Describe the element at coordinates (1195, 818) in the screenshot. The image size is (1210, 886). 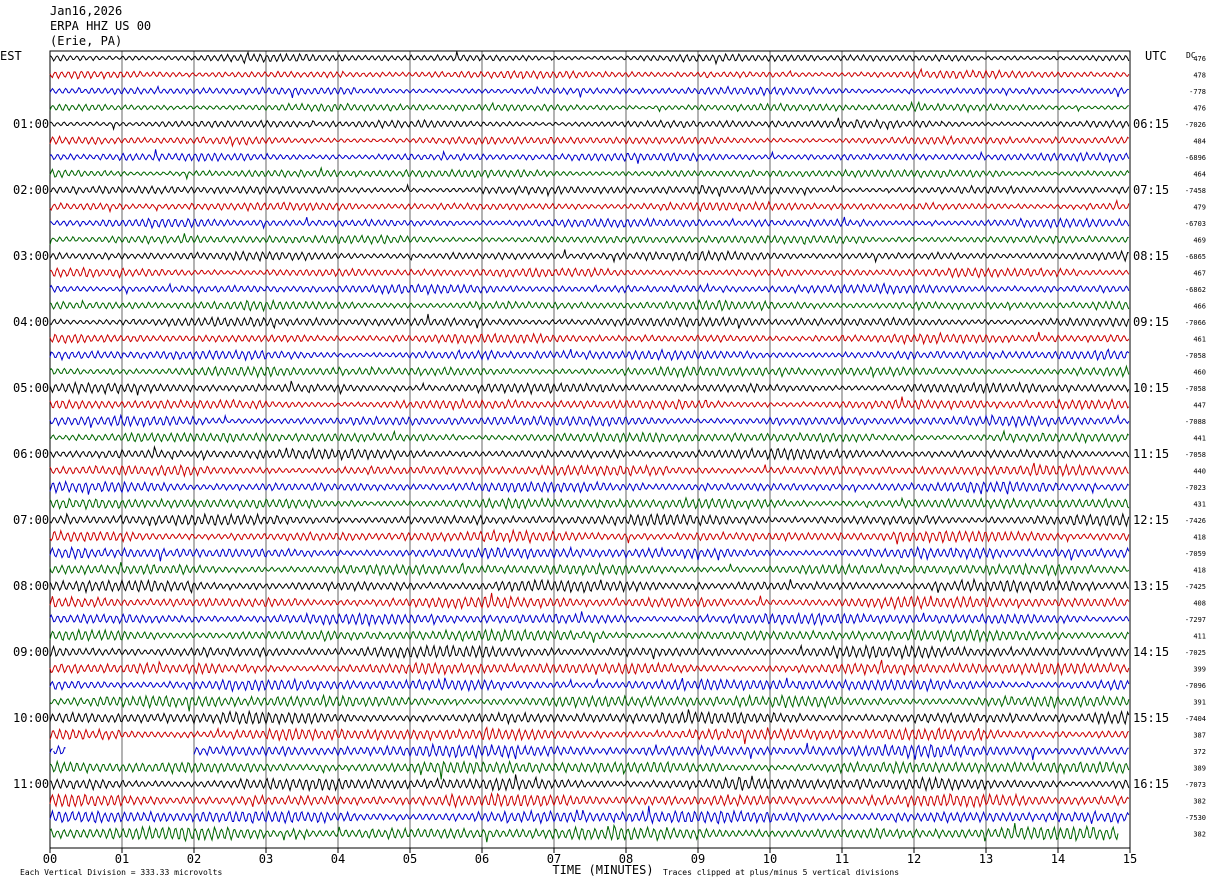
I see `dc-offset-label: -7530` at that location.